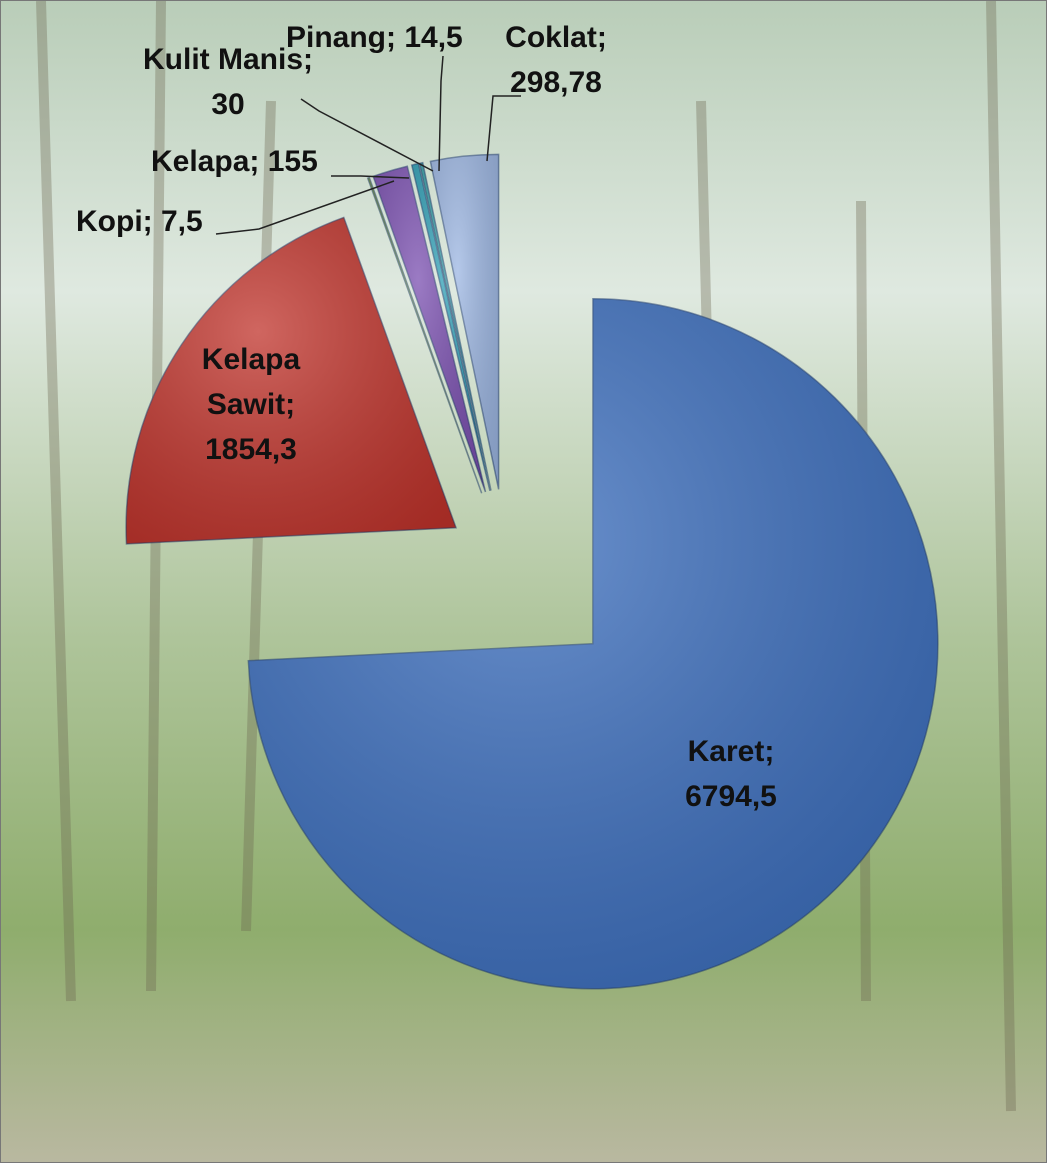 The image size is (1047, 1163). I want to click on value-label: 155, so click(292, 161).